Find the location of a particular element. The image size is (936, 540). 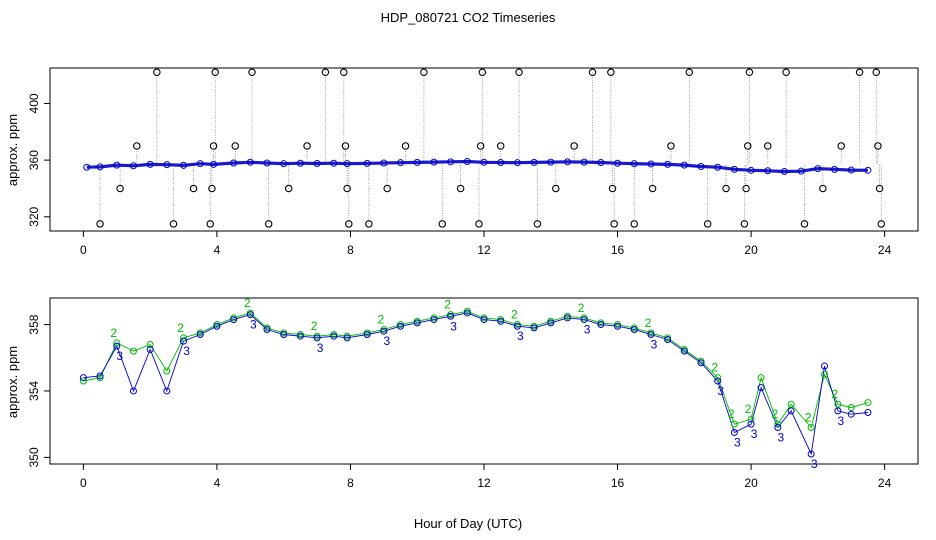

x-axis-label: Hour of Day (UTC) is located at coordinates (468, 523).